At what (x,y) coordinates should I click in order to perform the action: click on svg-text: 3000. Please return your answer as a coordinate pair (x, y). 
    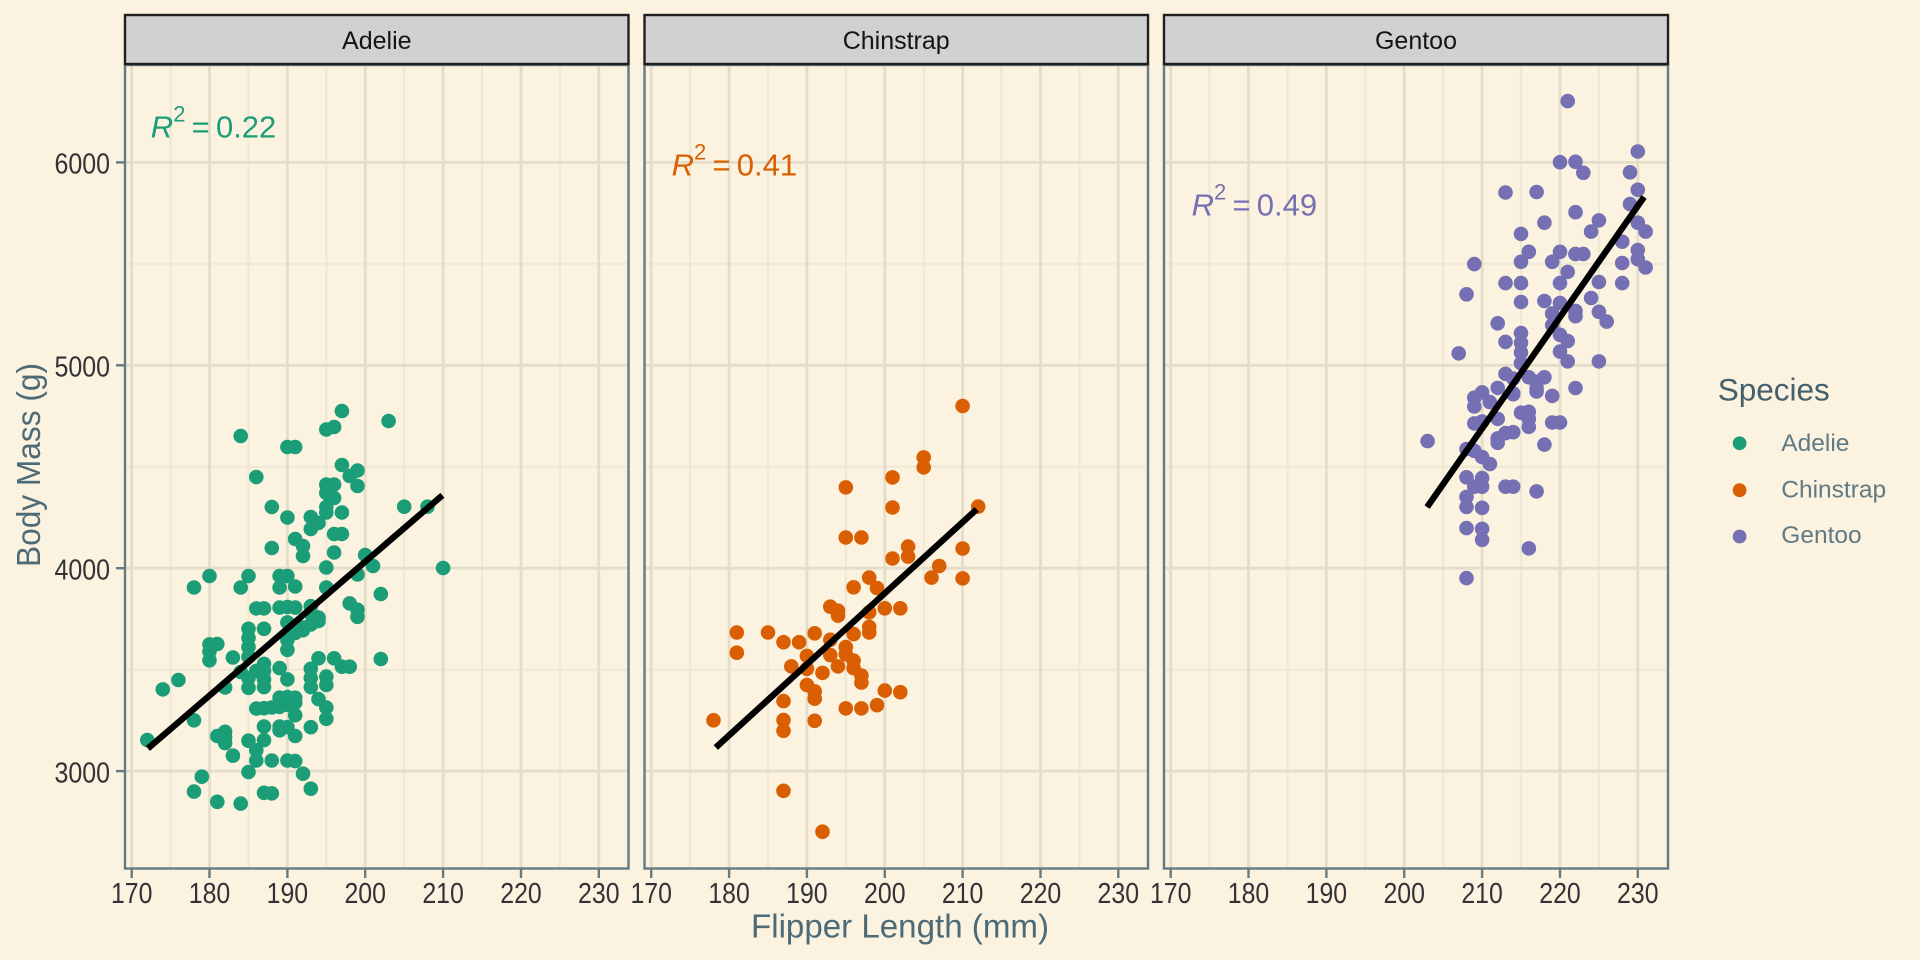
    Looking at the image, I should click on (83, 773).